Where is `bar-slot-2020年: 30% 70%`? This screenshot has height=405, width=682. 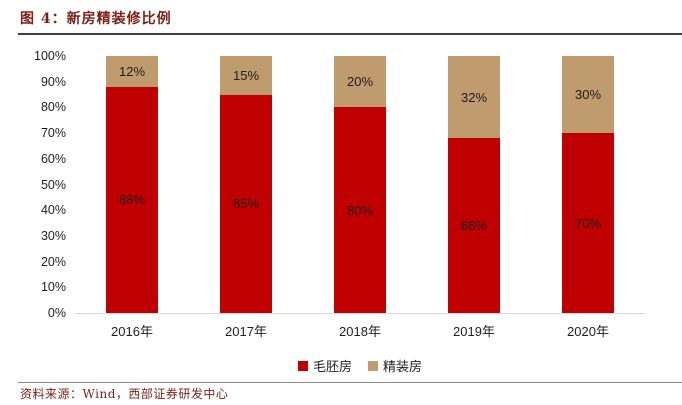
bar-slot-2020年: 30% 70% is located at coordinates (588, 184).